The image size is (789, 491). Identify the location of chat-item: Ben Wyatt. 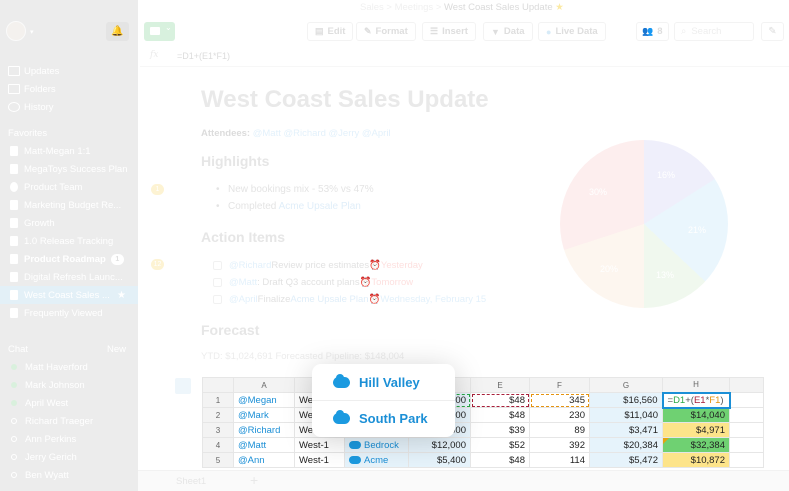
(69, 475).